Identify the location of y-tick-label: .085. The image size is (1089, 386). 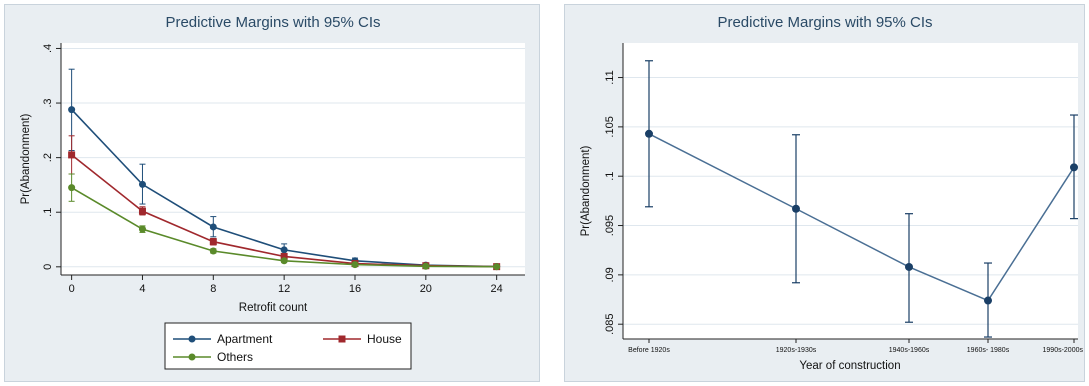
(610, 323).